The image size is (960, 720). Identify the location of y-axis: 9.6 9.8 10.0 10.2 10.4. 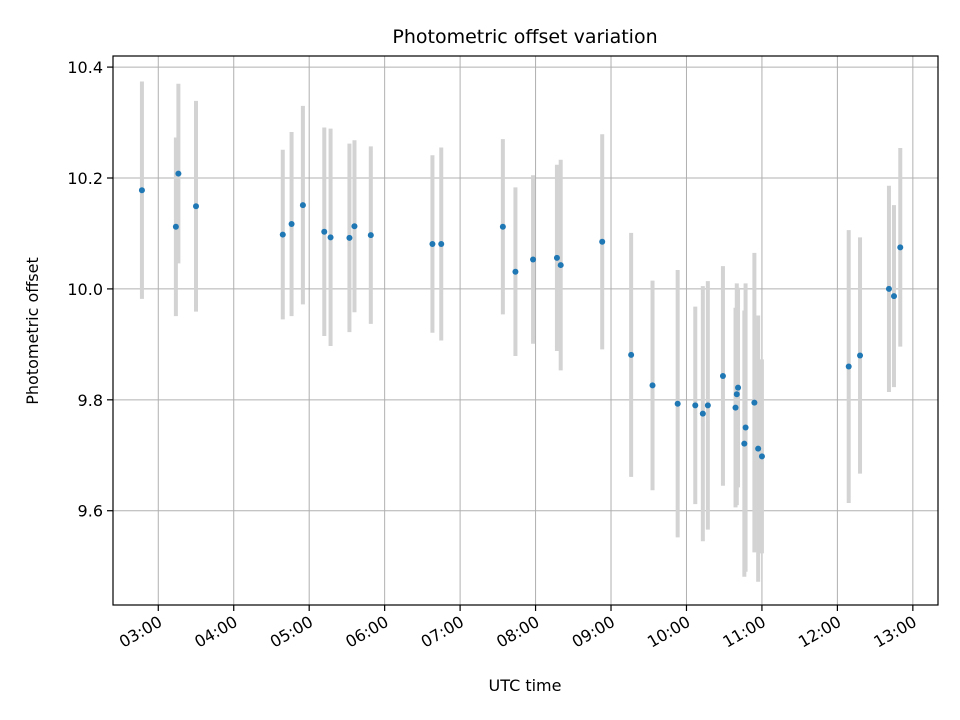
(90, 289).